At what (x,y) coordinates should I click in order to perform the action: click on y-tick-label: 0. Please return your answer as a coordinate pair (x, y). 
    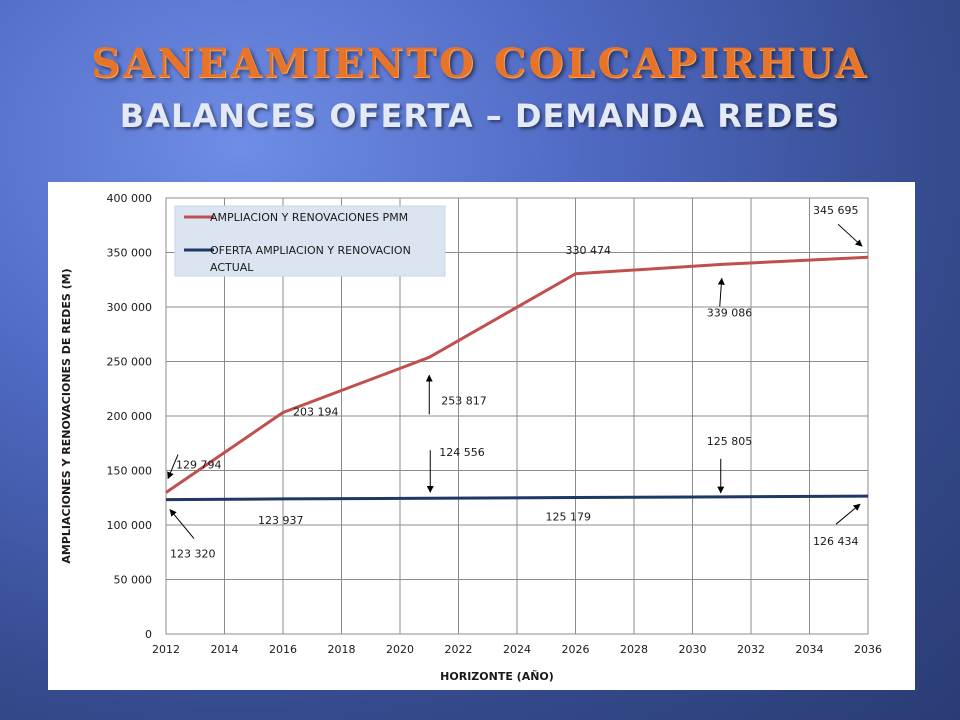
    Looking at the image, I should click on (148, 634).